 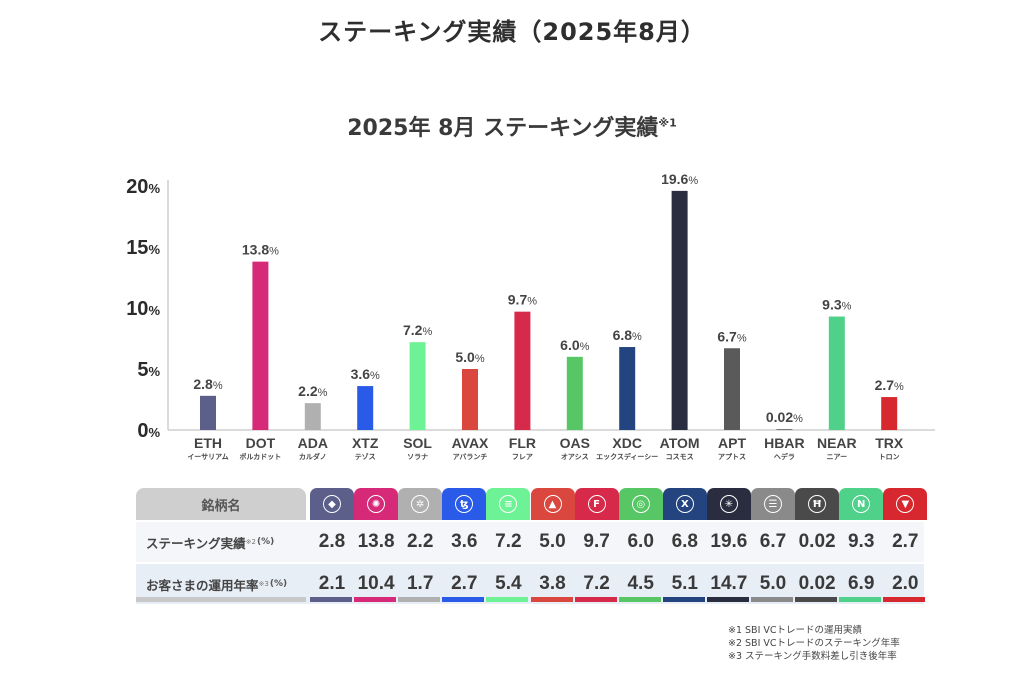 I want to click on y-tick-label: 0%, so click(x=148, y=431).